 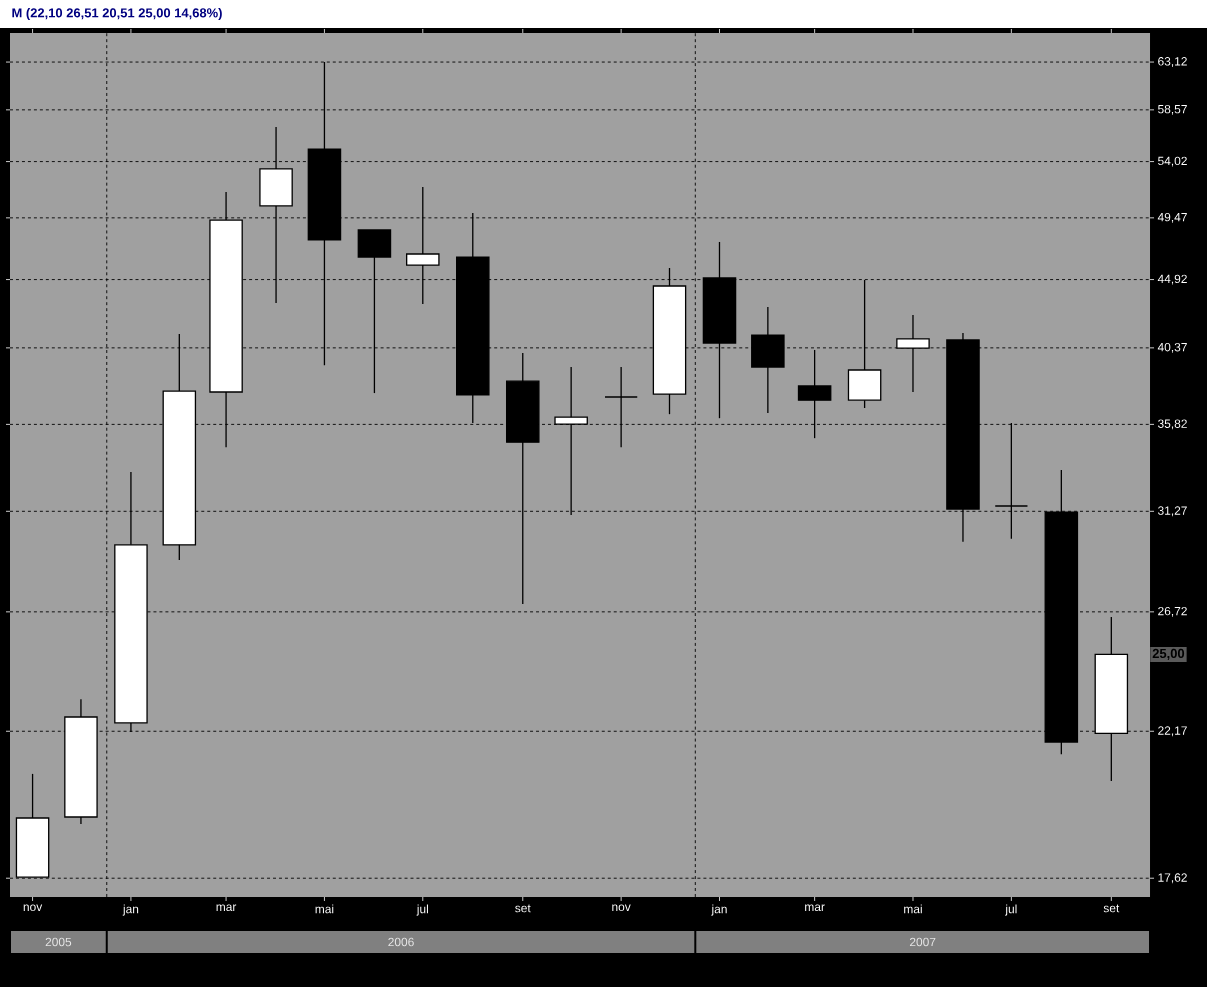 I want to click on y-tick-label: 26,72, so click(x=1172, y=611).